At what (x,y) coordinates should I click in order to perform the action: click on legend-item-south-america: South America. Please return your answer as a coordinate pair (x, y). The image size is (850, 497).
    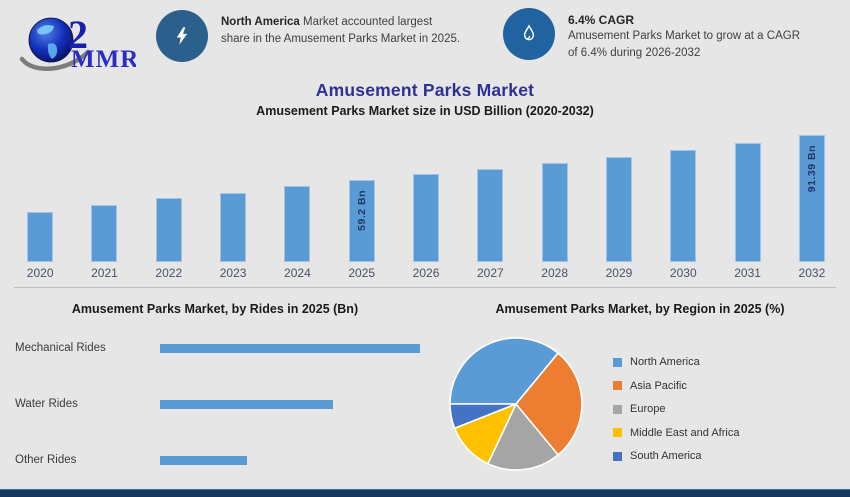
    Looking at the image, I should click on (676, 456).